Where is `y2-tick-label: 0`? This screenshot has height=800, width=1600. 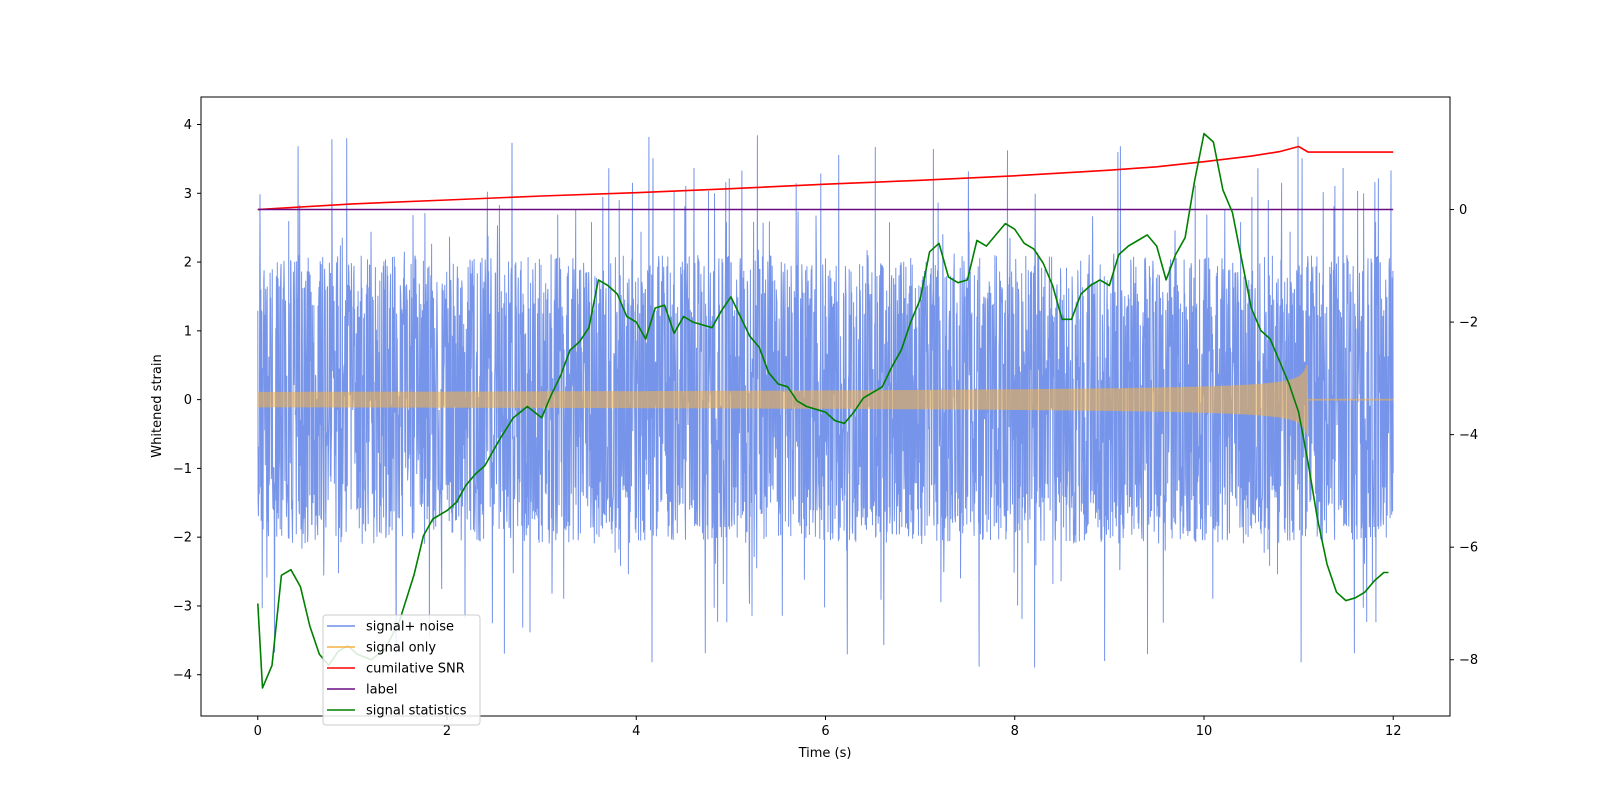 y2-tick-label: 0 is located at coordinates (1463, 210).